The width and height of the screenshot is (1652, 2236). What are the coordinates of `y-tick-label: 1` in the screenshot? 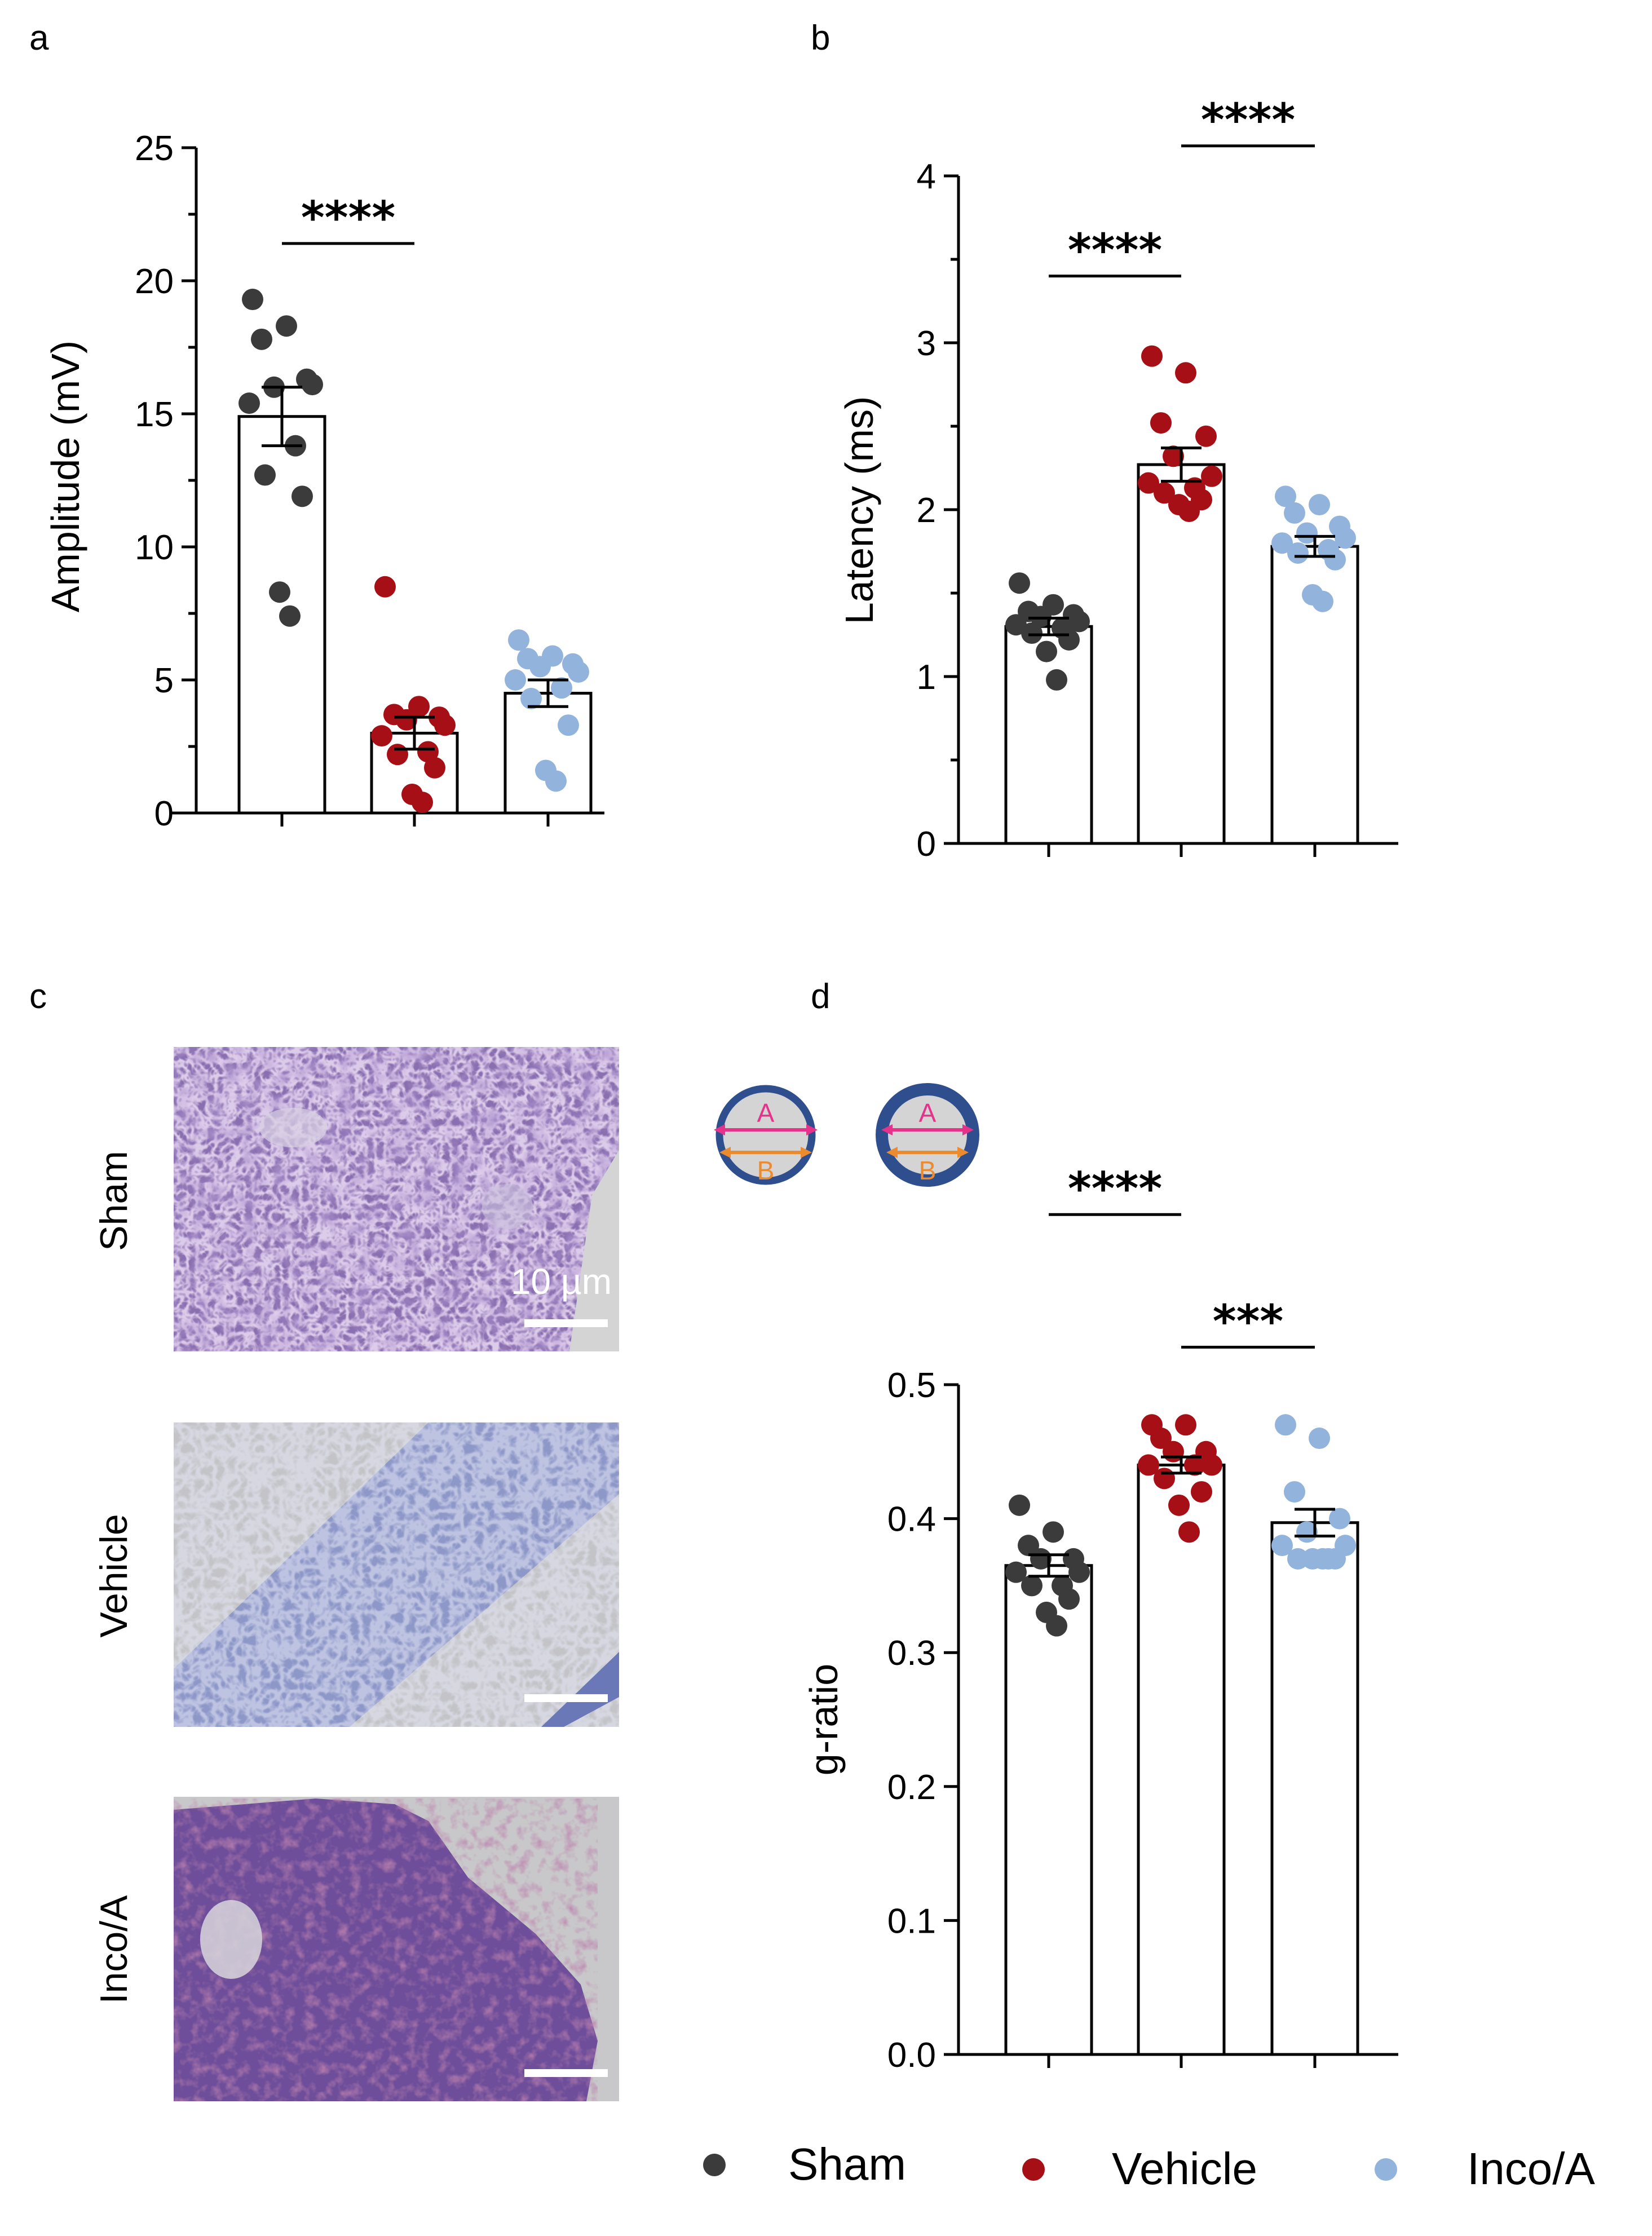 It's located at (927, 677).